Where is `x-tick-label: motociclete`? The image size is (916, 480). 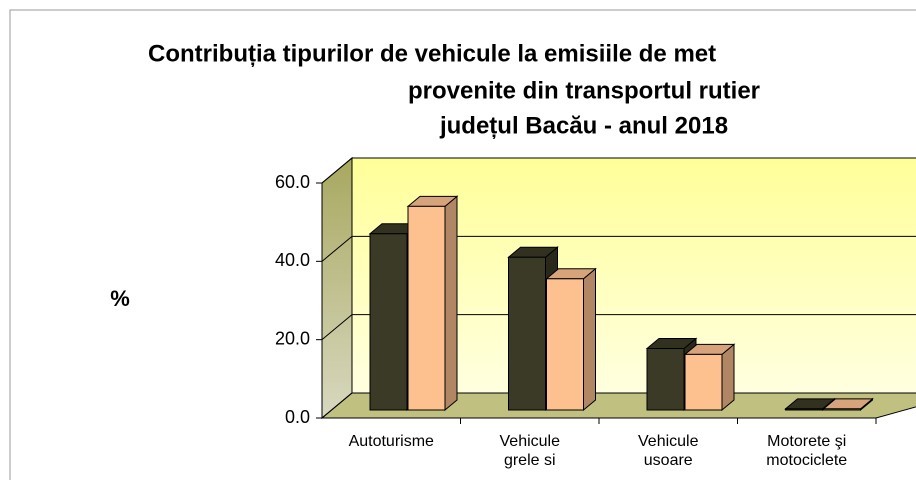
x-tick-label: motociclete is located at coordinates (806, 460).